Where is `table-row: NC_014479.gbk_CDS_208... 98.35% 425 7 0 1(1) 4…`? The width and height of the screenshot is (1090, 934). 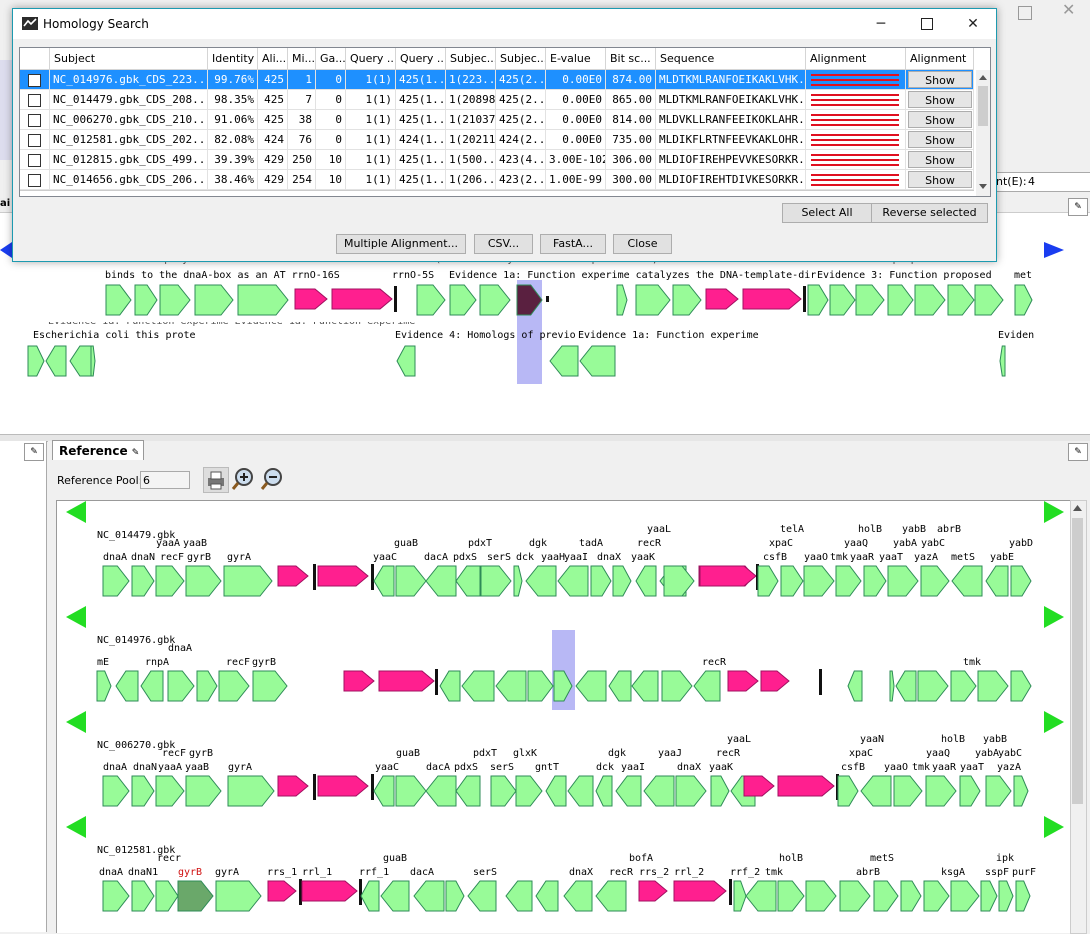 table-row: NC_014479.gbk_CDS_208... 98.35% 425 7 0 1(1) 4… is located at coordinates (497, 100).